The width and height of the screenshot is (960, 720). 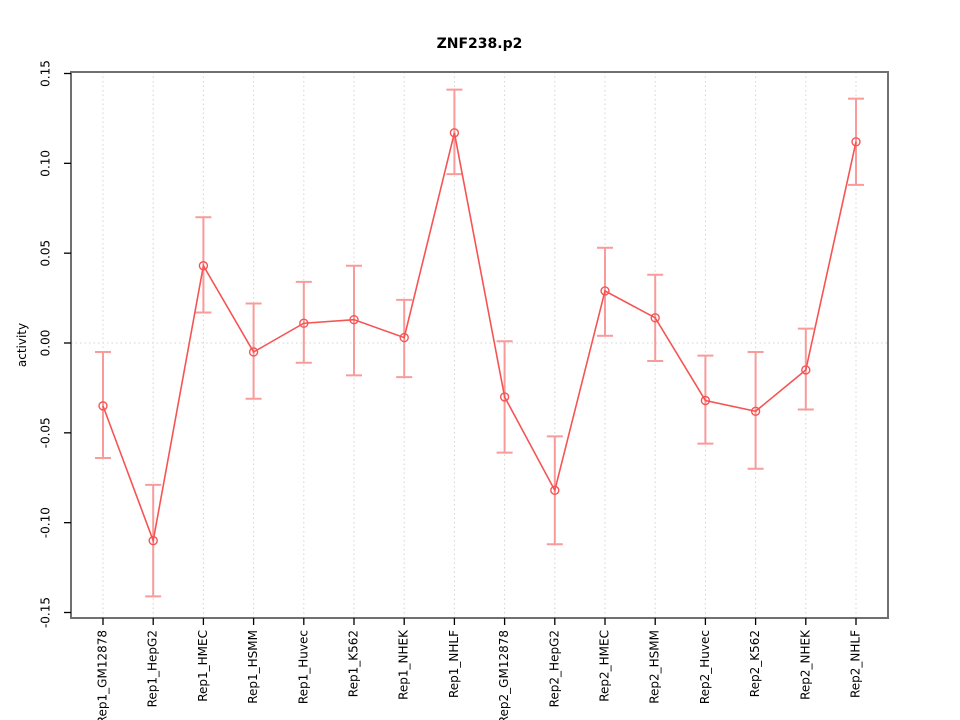 I want to click on x-tick-label: Rep1_K562, so click(x=354, y=663).